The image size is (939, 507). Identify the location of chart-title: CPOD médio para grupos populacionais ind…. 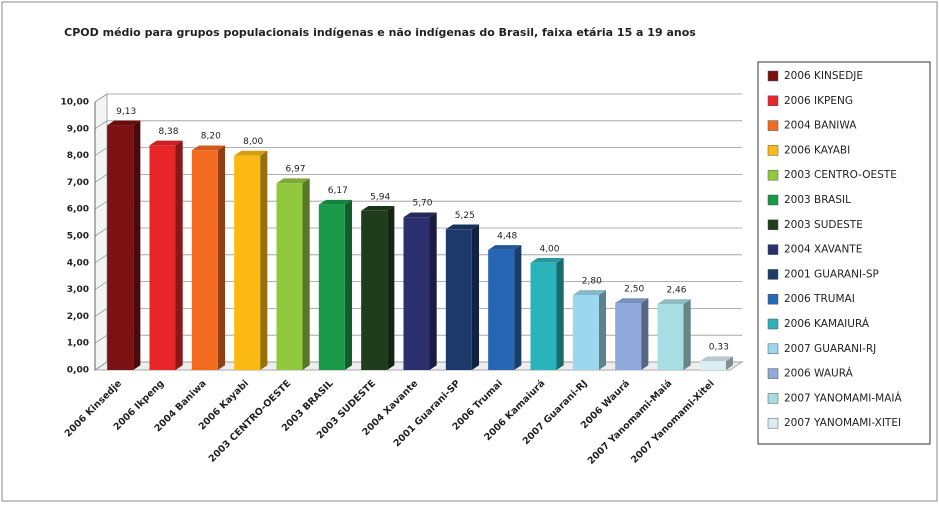
(380, 32).